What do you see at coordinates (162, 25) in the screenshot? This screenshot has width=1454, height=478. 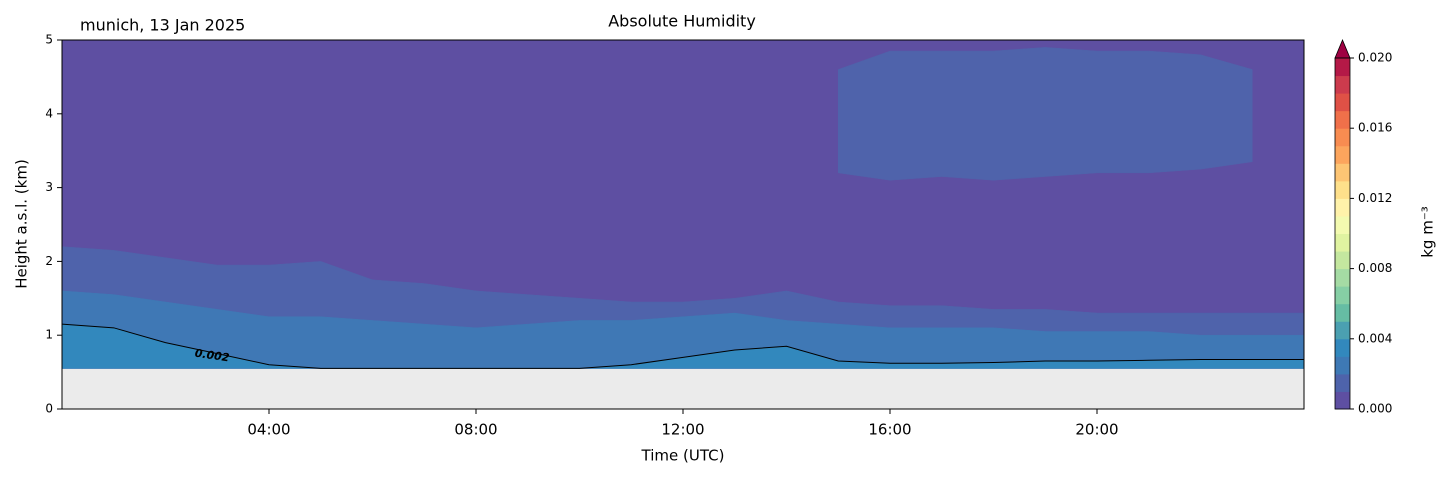 I see `chart-subtitle: munich, 13 Jan 2025` at bounding box center [162, 25].